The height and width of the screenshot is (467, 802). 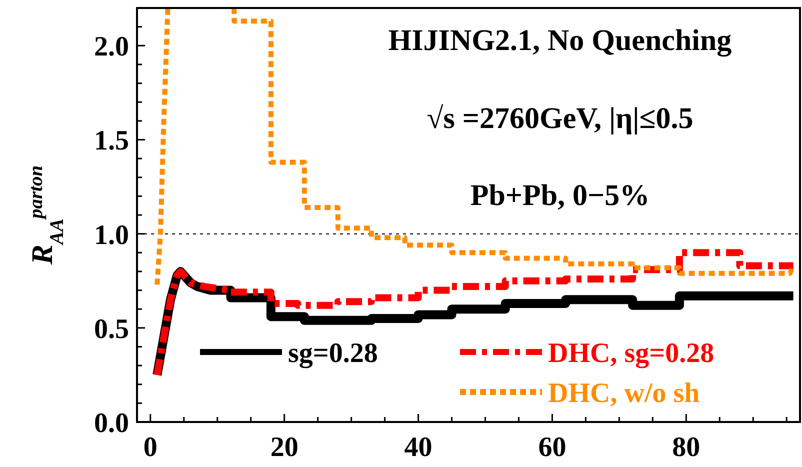 What do you see at coordinates (552, 447) in the screenshot?
I see `x-tick-label: 60` at bounding box center [552, 447].